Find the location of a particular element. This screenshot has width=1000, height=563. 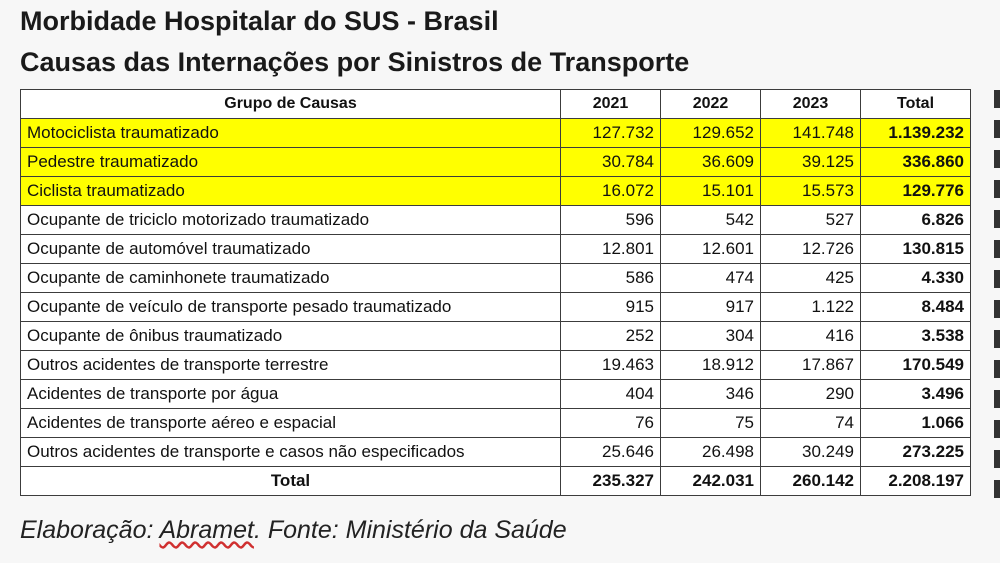

total-2022: 242.031 is located at coordinates (710, 481).